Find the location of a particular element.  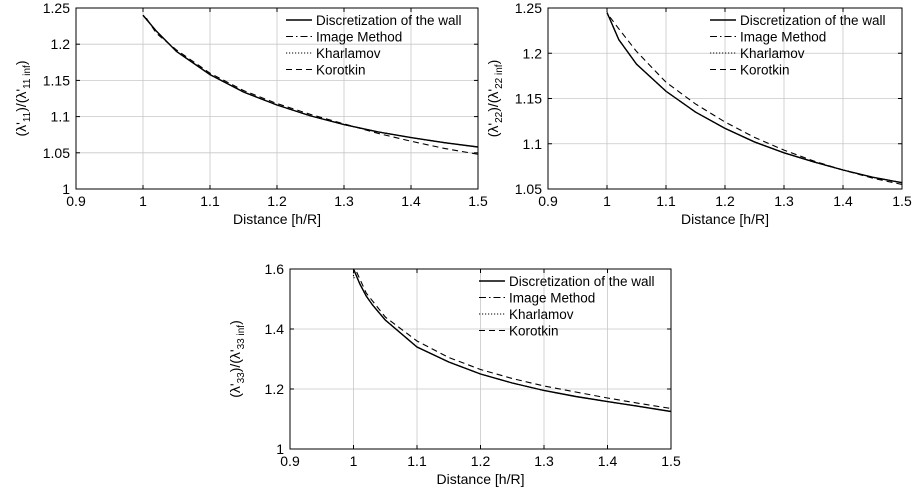

y-axis-label: (λ'33)/(λ'33 inf) is located at coordinates (237, 359).